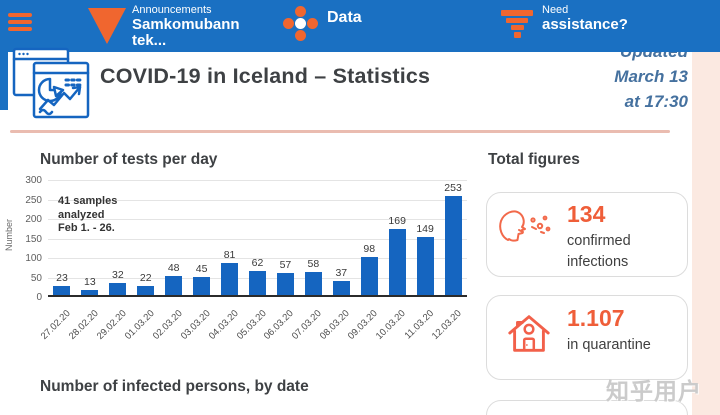  What do you see at coordinates (651, 76) in the screenshot?
I see `updated-line2: March 13` at bounding box center [651, 76].